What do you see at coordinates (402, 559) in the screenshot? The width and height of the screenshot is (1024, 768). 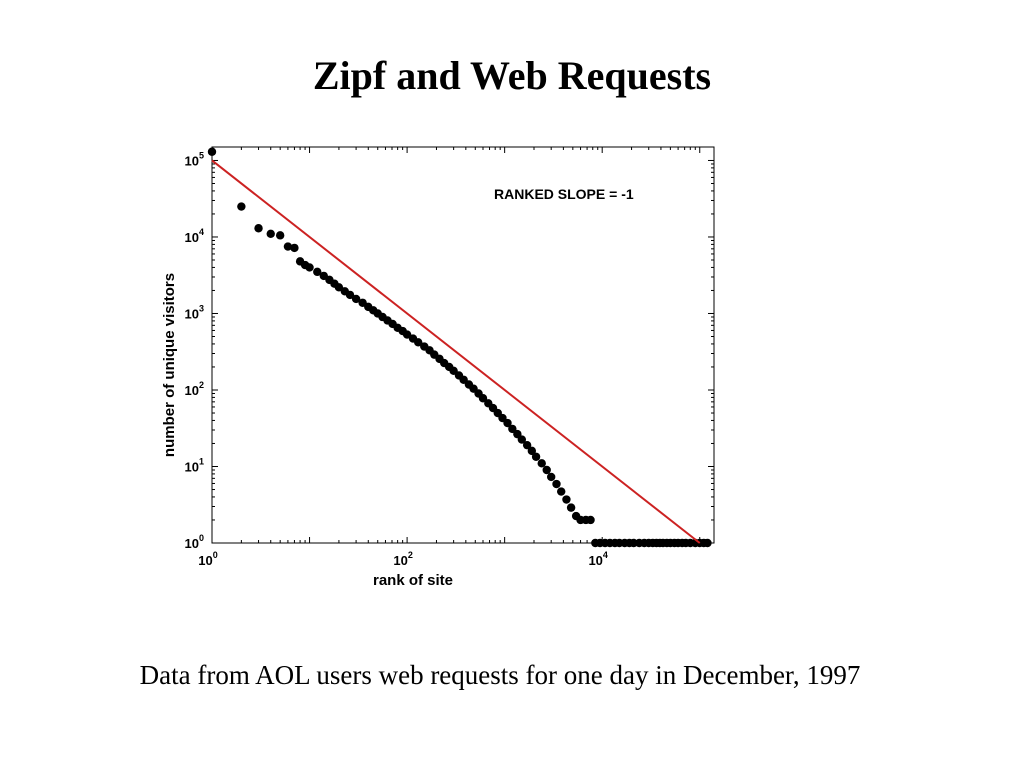 I see `x-tick-label-1: 10²` at bounding box center [402, 559].